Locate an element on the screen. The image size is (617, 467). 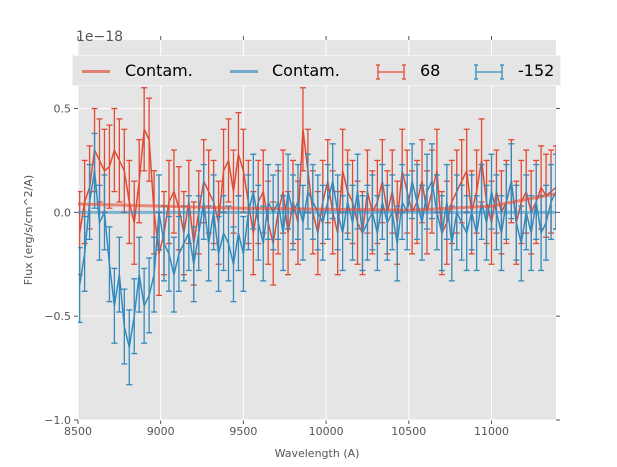
legend-label-contam-blue: Contam. is located at coordinates (306, 70).